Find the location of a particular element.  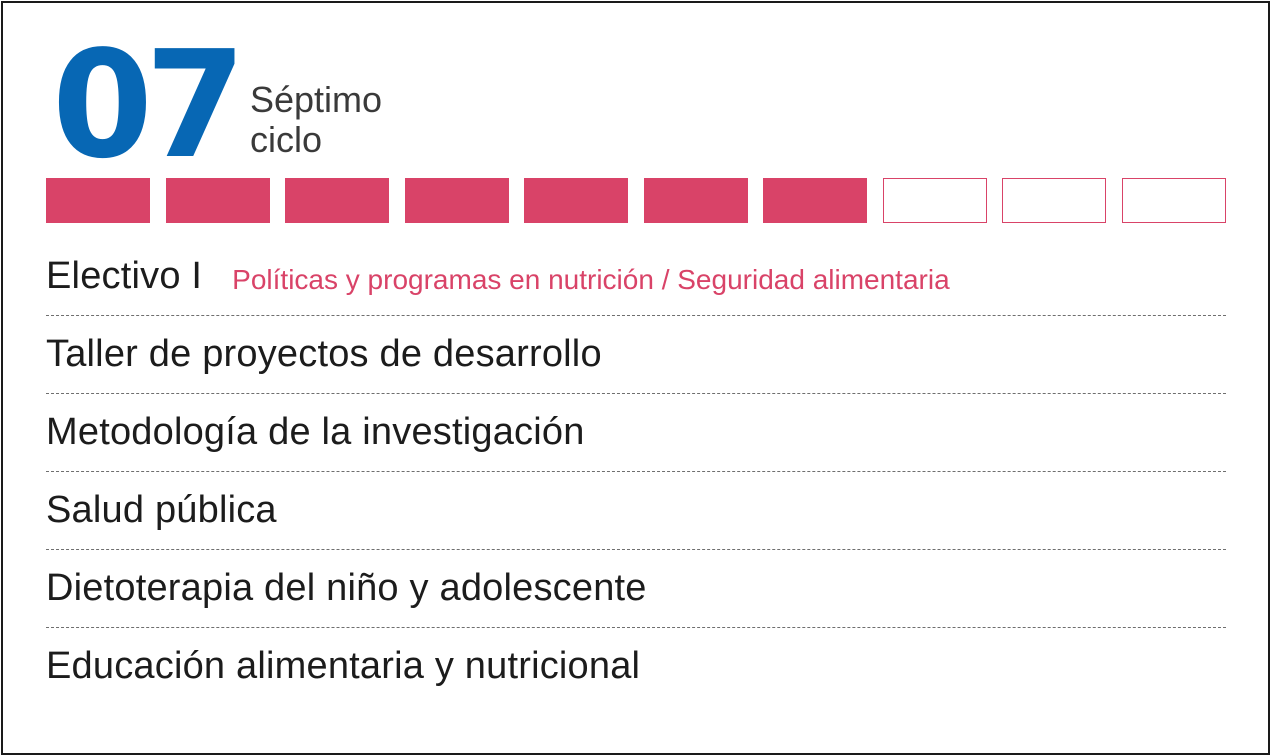

cycle-label-line1: Séptimo is located at coordinates (316, 99).